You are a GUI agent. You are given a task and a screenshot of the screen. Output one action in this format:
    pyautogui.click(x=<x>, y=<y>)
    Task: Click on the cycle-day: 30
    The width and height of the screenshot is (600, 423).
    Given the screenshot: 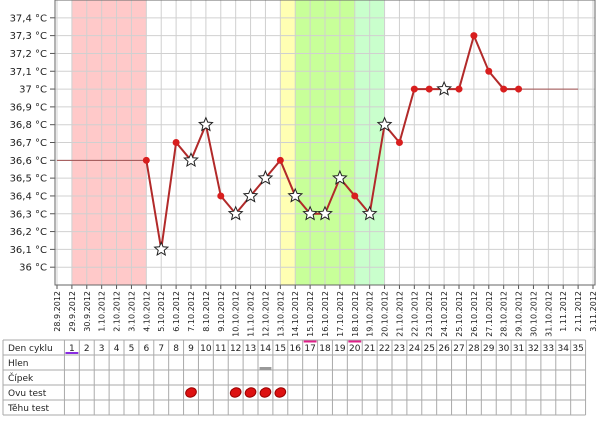 What is the action you would take?
    pyautogui.click(x=504, y=349)
    